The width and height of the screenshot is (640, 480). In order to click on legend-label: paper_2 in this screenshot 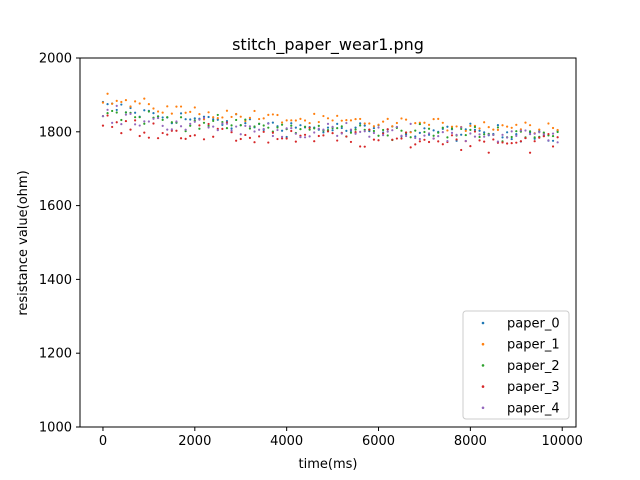, I will do `click(533, 366)`.